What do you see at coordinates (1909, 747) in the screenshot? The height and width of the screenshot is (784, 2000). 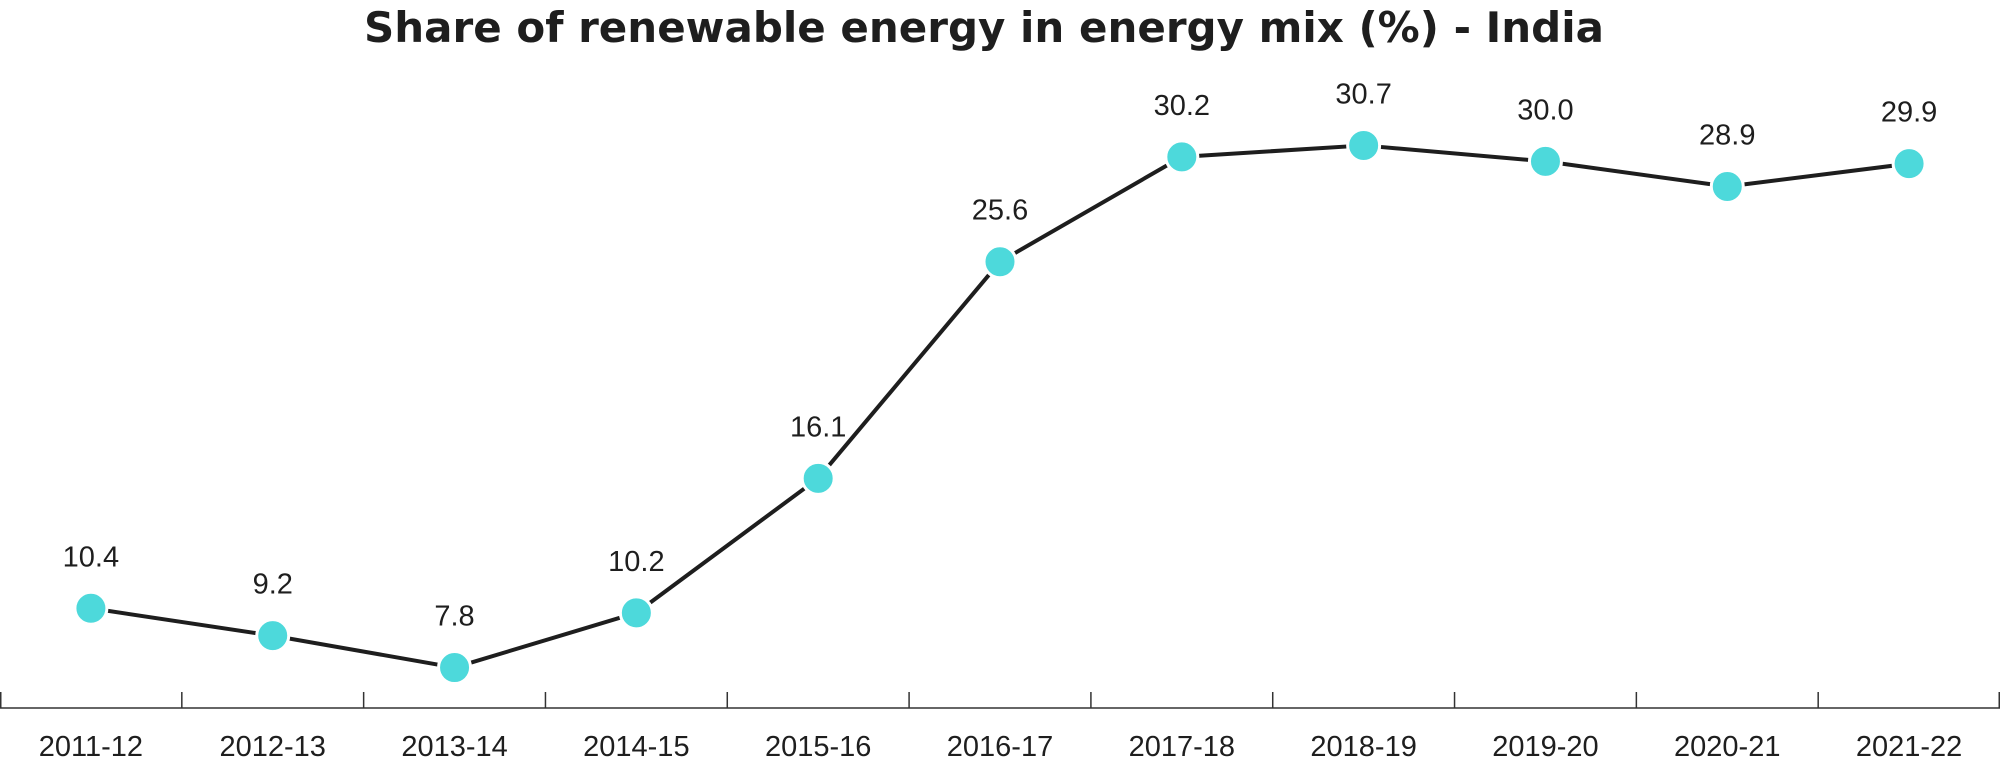 I see `x-tick-label: 2021-22` at bounding box center [1909, 747].